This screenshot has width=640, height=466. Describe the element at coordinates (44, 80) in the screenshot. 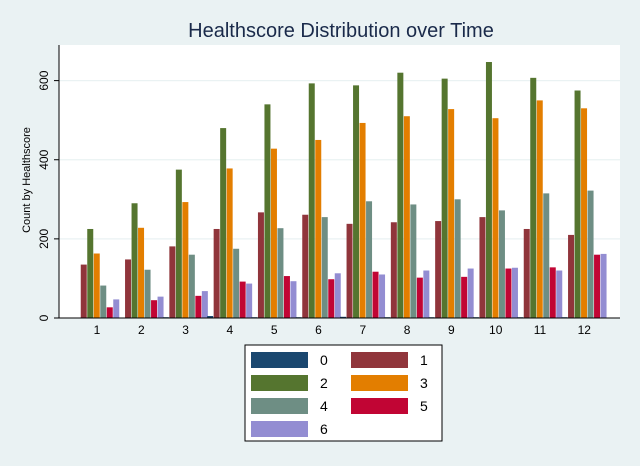

I see `y-tick-label: 600` at that location.